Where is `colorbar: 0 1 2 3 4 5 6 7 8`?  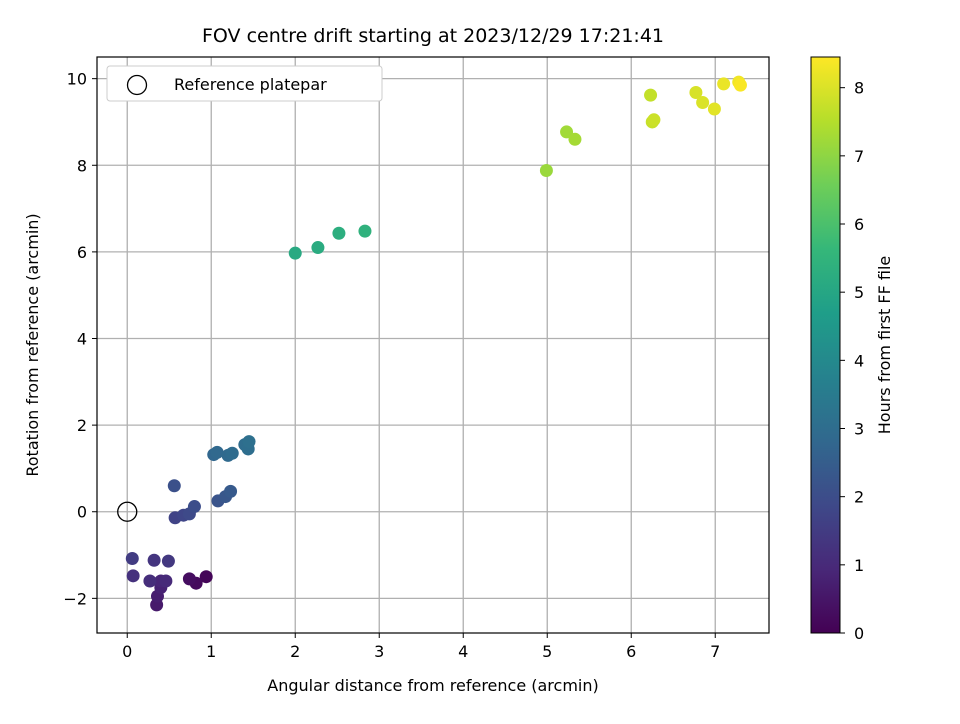
colorbar: 0 1 2 3 4 5 6 7 8 is located at coordinates (837, 349).